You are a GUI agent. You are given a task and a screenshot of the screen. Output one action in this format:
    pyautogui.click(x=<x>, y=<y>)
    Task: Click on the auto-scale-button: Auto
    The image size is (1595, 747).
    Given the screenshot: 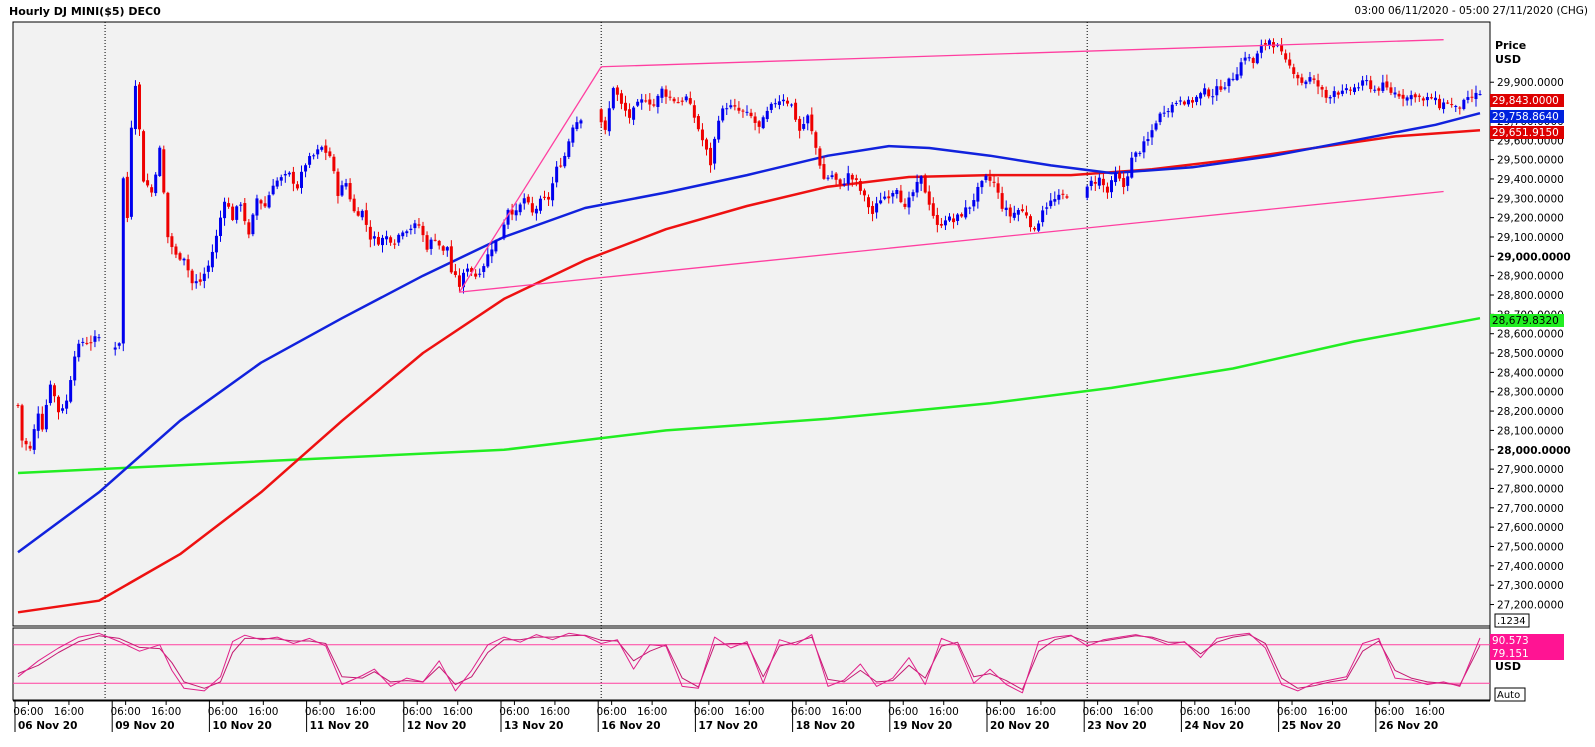 What is the action you would take?
    pyautogui.click(x=1510, y=694)
    